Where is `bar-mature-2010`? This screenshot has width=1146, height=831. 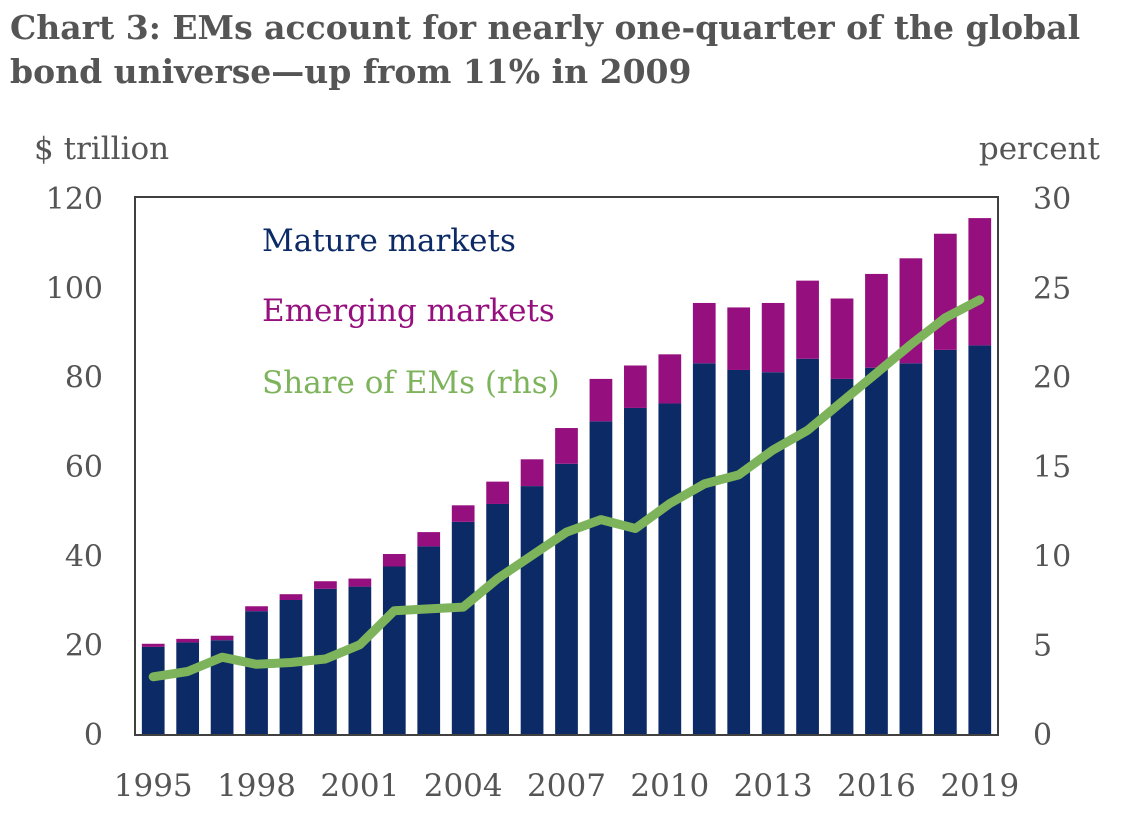 bar-mature-2010 is located at coordinates (670, 568).